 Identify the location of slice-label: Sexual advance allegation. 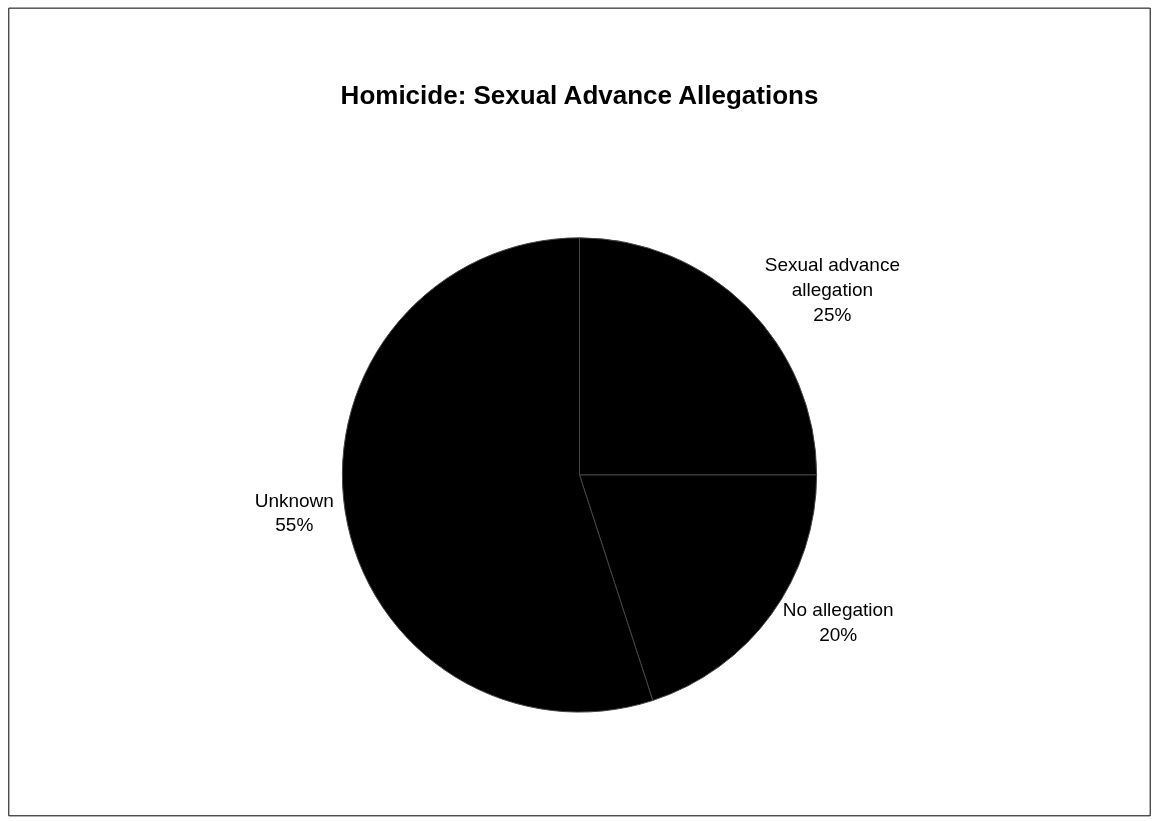
(832, 277).